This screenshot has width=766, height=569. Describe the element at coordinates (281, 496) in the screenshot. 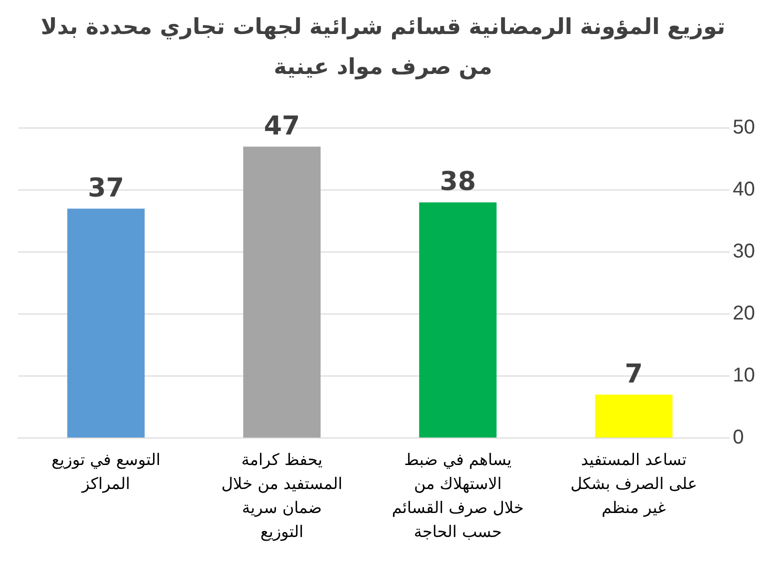

I see `x-tick-label: يحفظ كرامة المستفيد من خلال ضمان سرية التوزيع` at that location.